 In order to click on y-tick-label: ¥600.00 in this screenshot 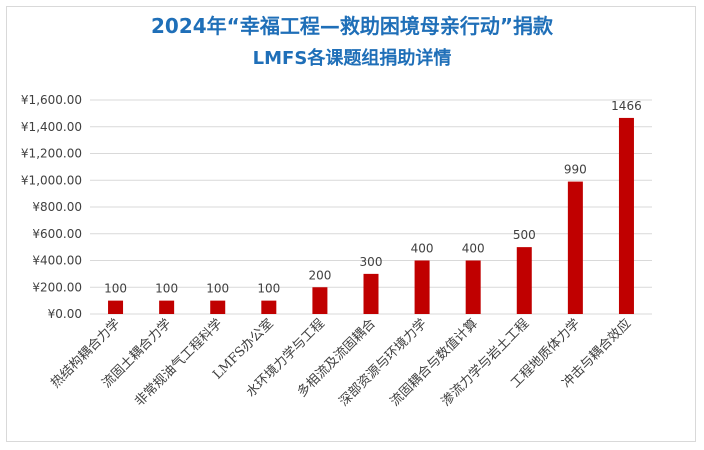, I will do `click(57, 234)`.